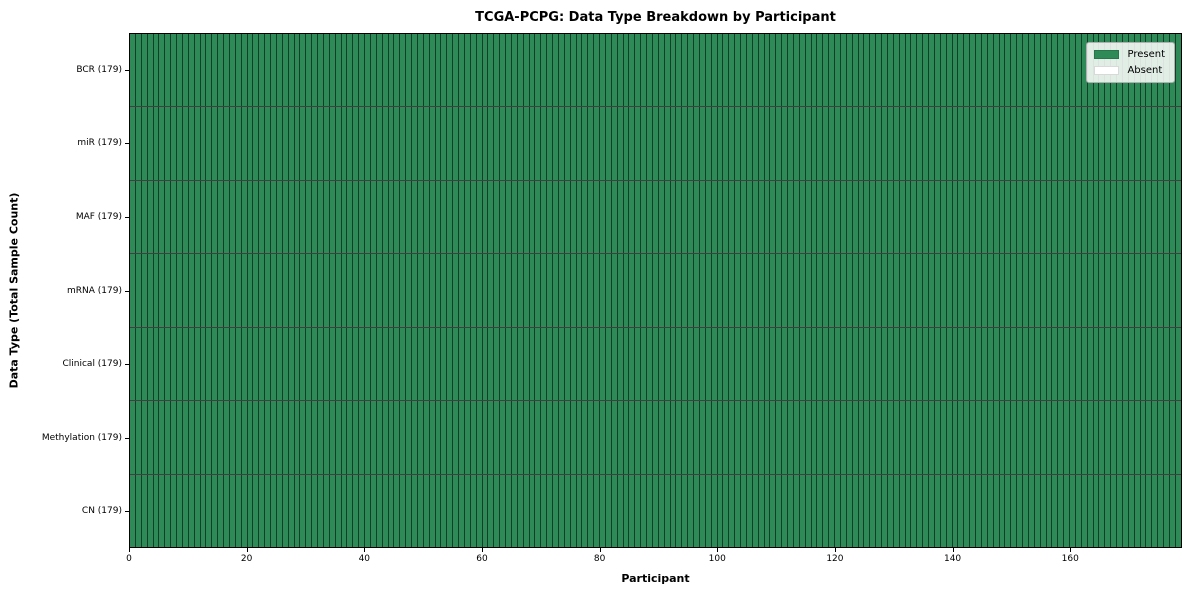 This screenshot has width=1200, height=600. I want to click on ytick-mark, so click(127, 291).